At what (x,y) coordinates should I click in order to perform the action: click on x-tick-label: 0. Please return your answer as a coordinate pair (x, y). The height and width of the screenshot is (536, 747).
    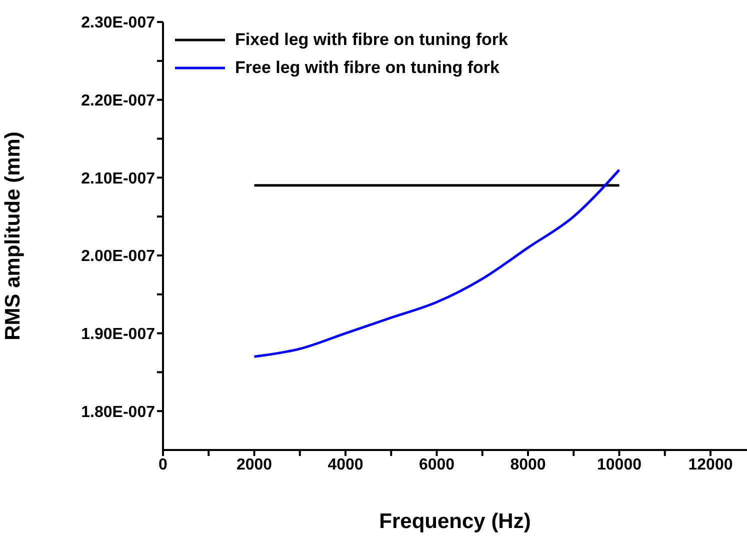
    Looking at the image, I should click on (163, 465).